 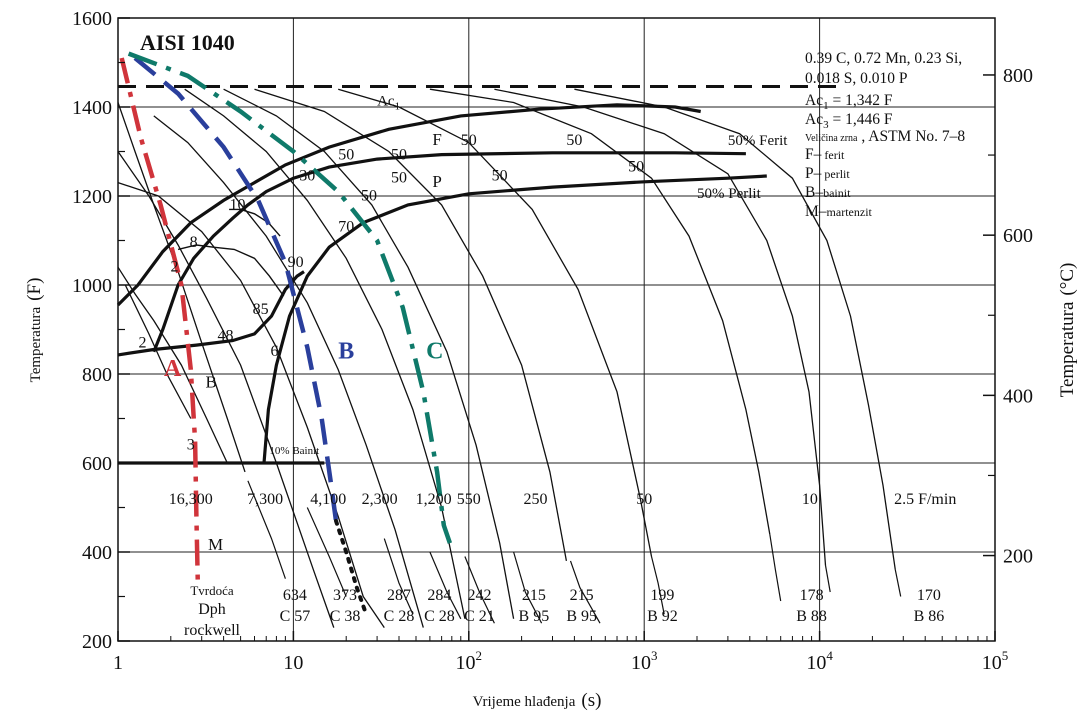 What do you see at coordinates (1018, 236) in the screenshot?
I see `y2-tick-label: 600` at bounding box center [1018, 236].